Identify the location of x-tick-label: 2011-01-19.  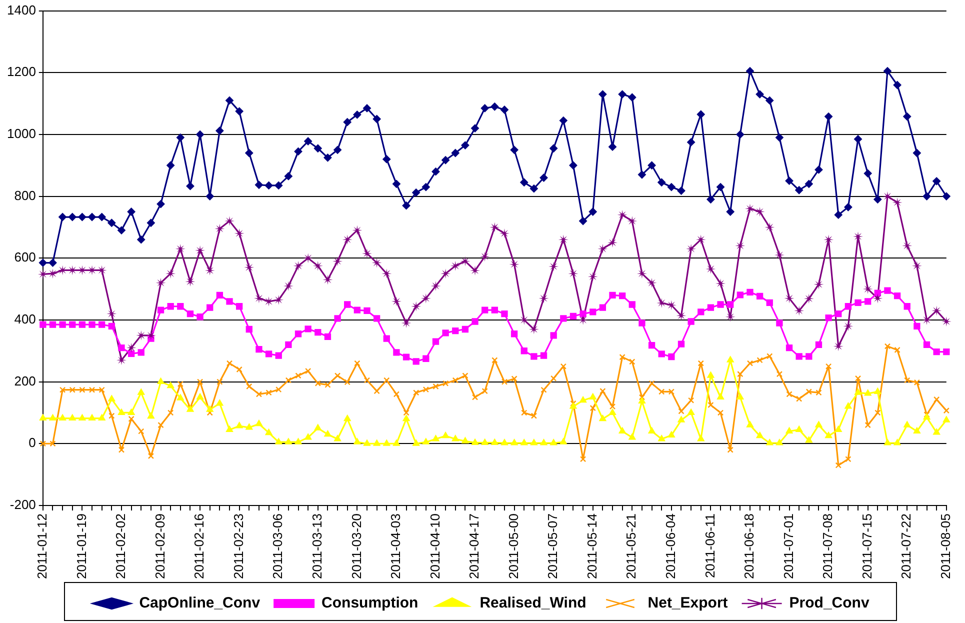
(81, 546).